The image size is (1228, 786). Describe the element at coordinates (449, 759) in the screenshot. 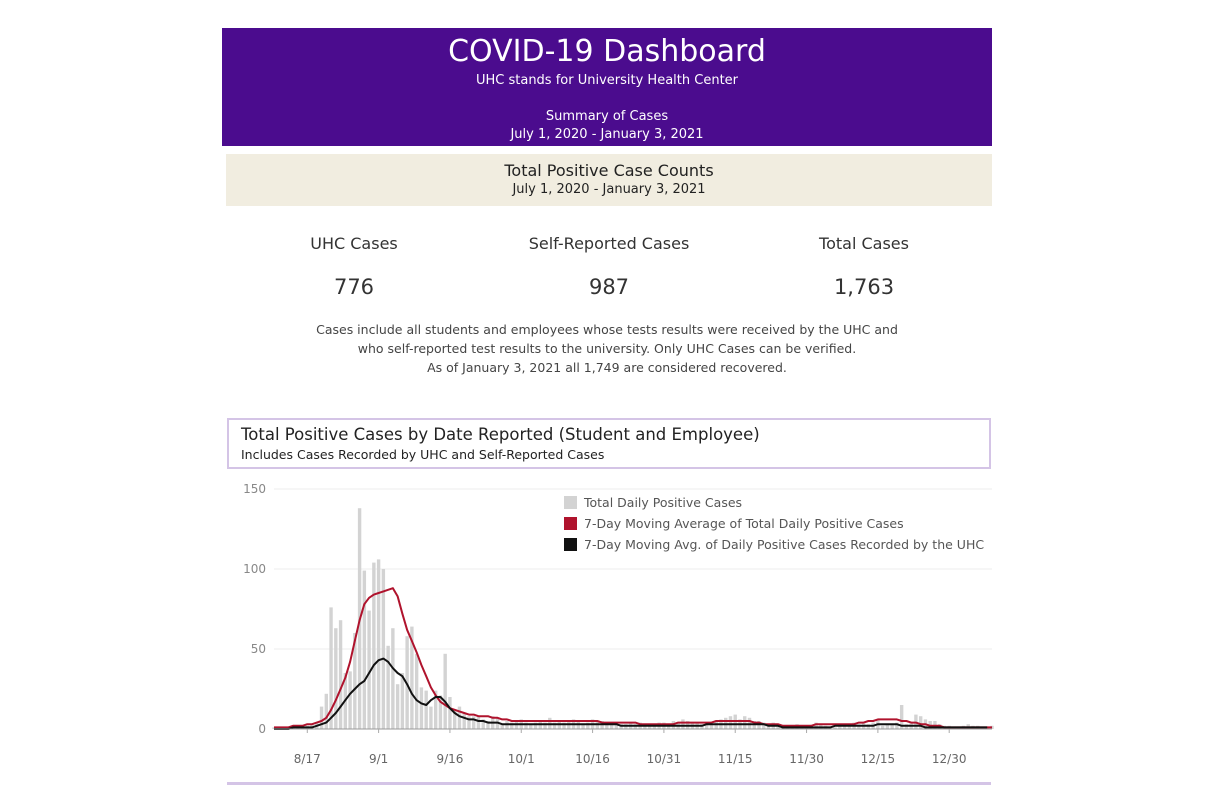

I see `x-tick-label: 9/16` at that location.